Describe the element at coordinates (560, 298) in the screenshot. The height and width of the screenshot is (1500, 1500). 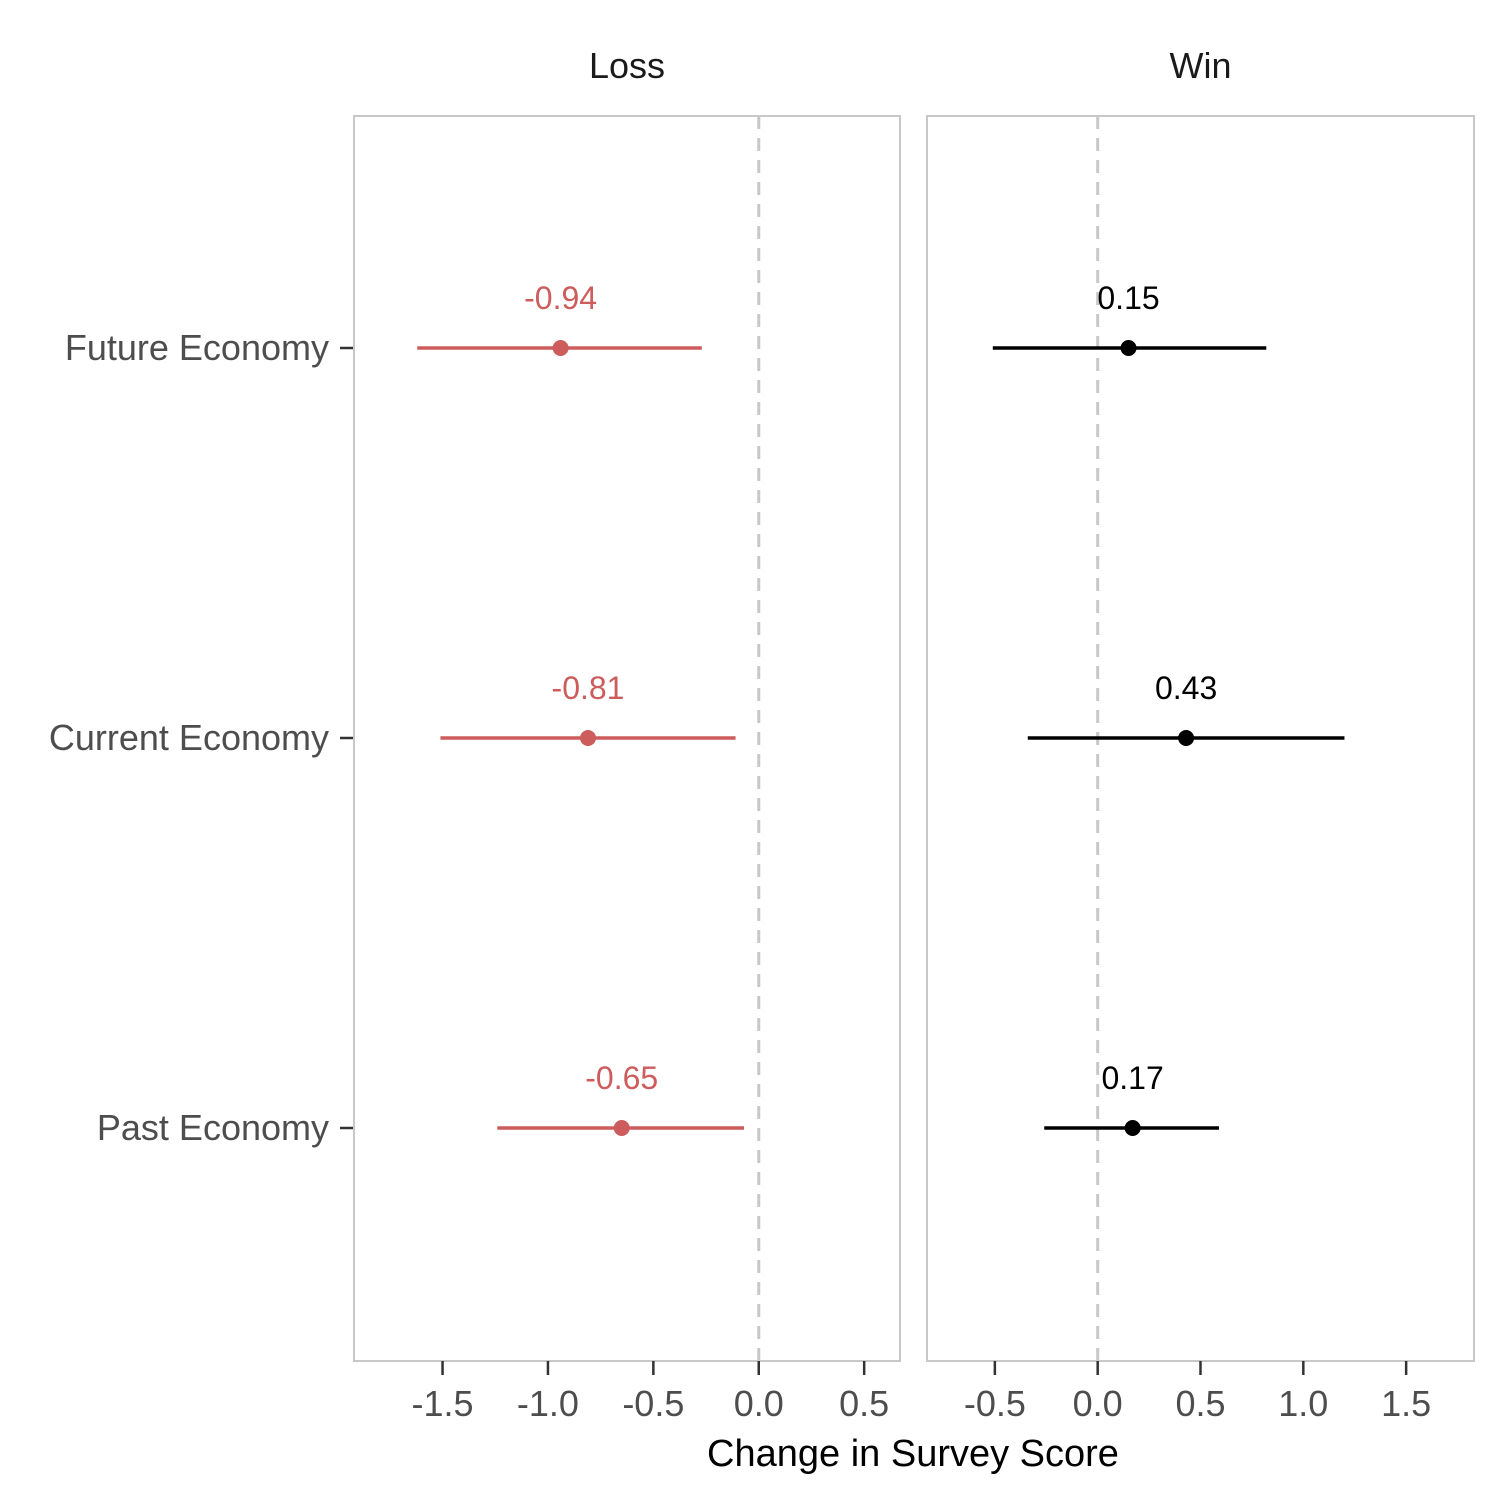
I see `value-label: -0.94` at that location.